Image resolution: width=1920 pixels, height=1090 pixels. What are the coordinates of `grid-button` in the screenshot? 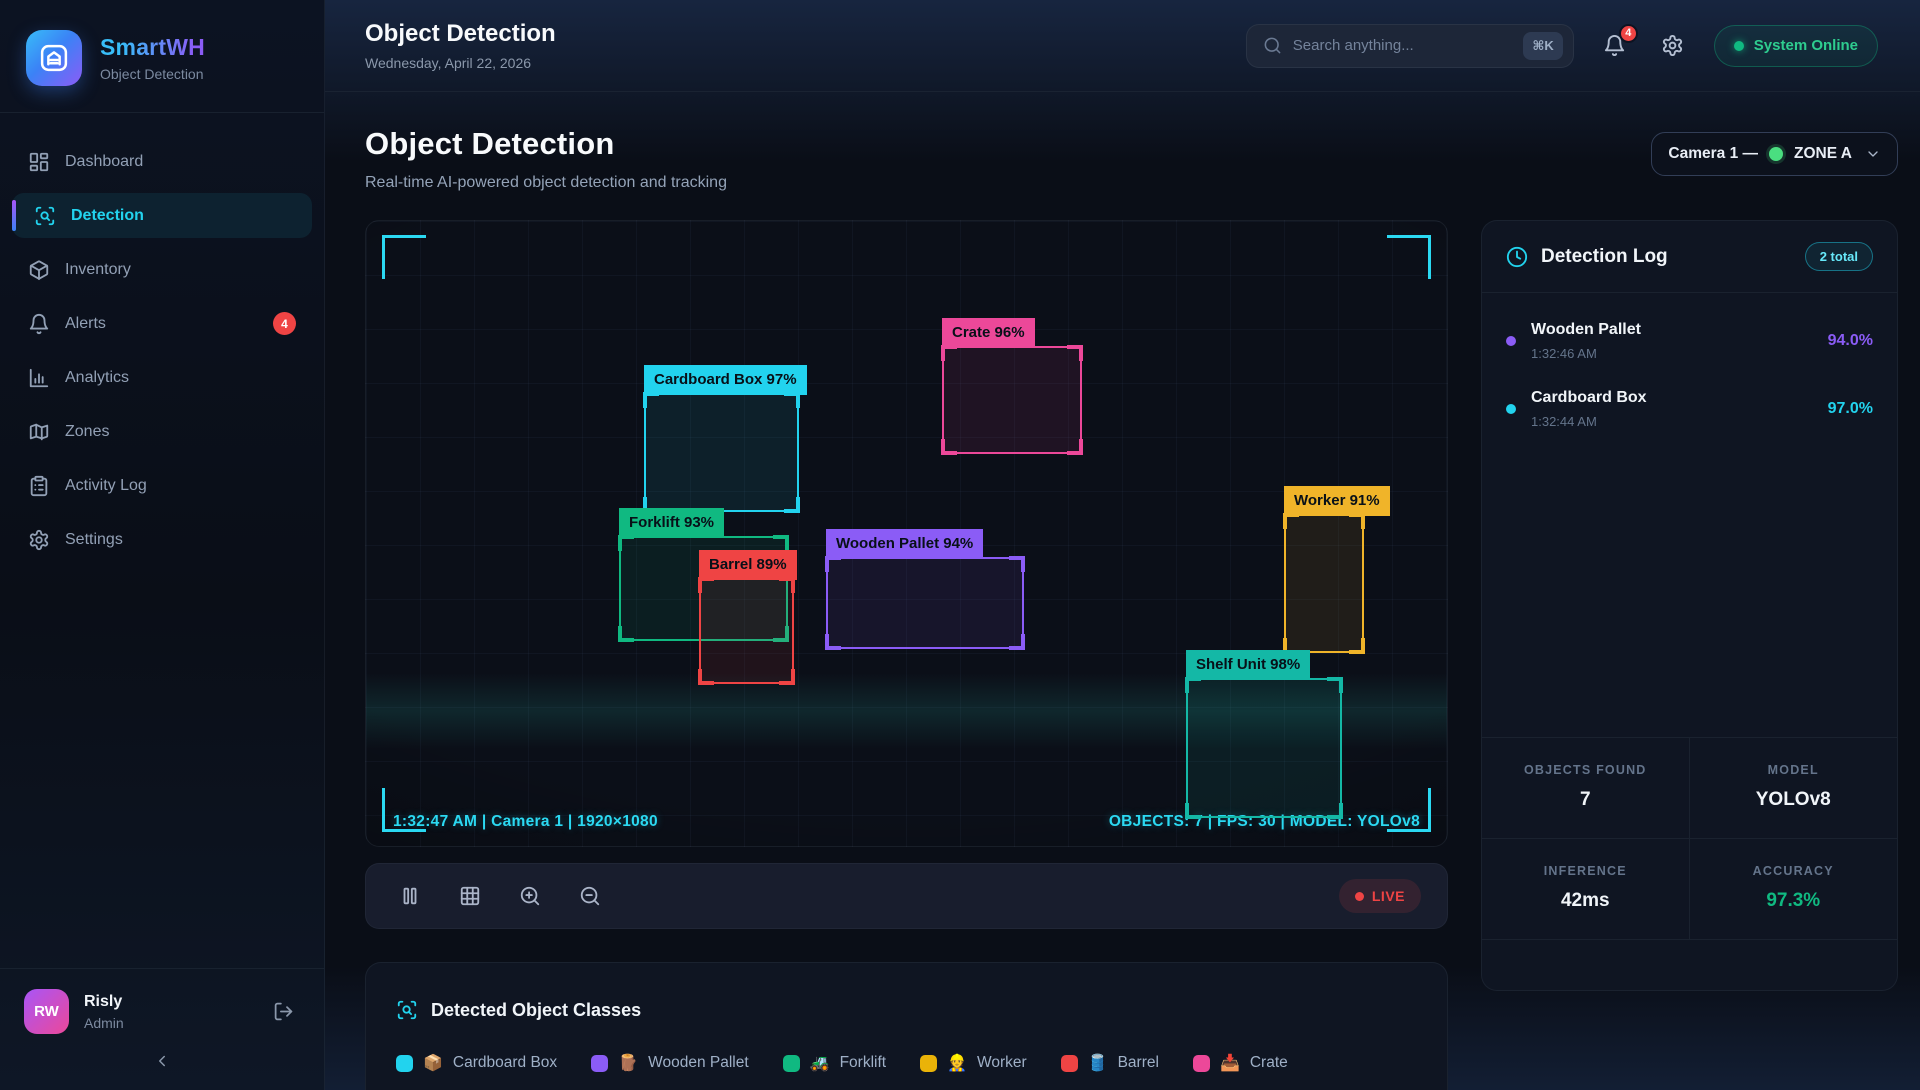 It's located at (470, 896).